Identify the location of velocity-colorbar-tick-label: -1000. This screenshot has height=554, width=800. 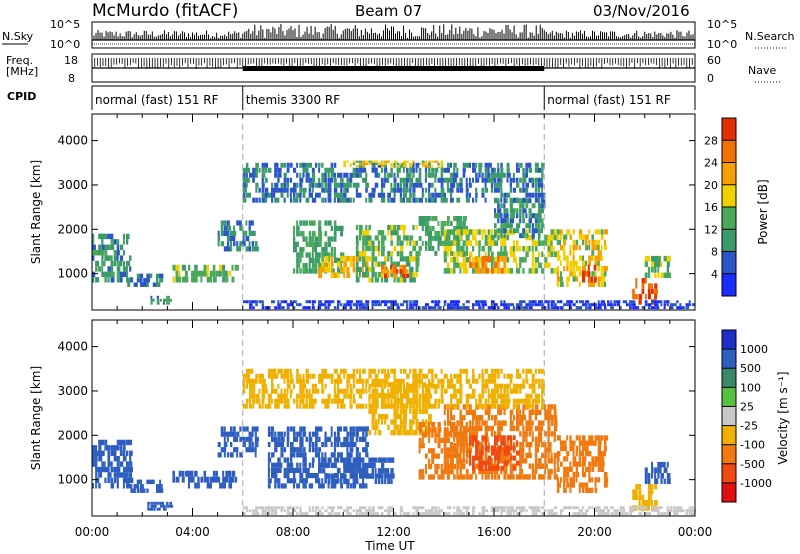
(756, 483).